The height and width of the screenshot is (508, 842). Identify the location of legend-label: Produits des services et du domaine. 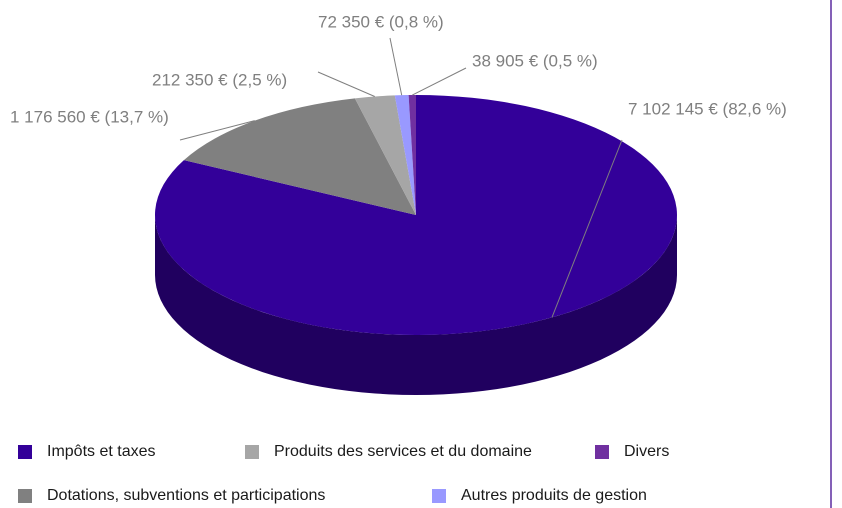
(403, 451).